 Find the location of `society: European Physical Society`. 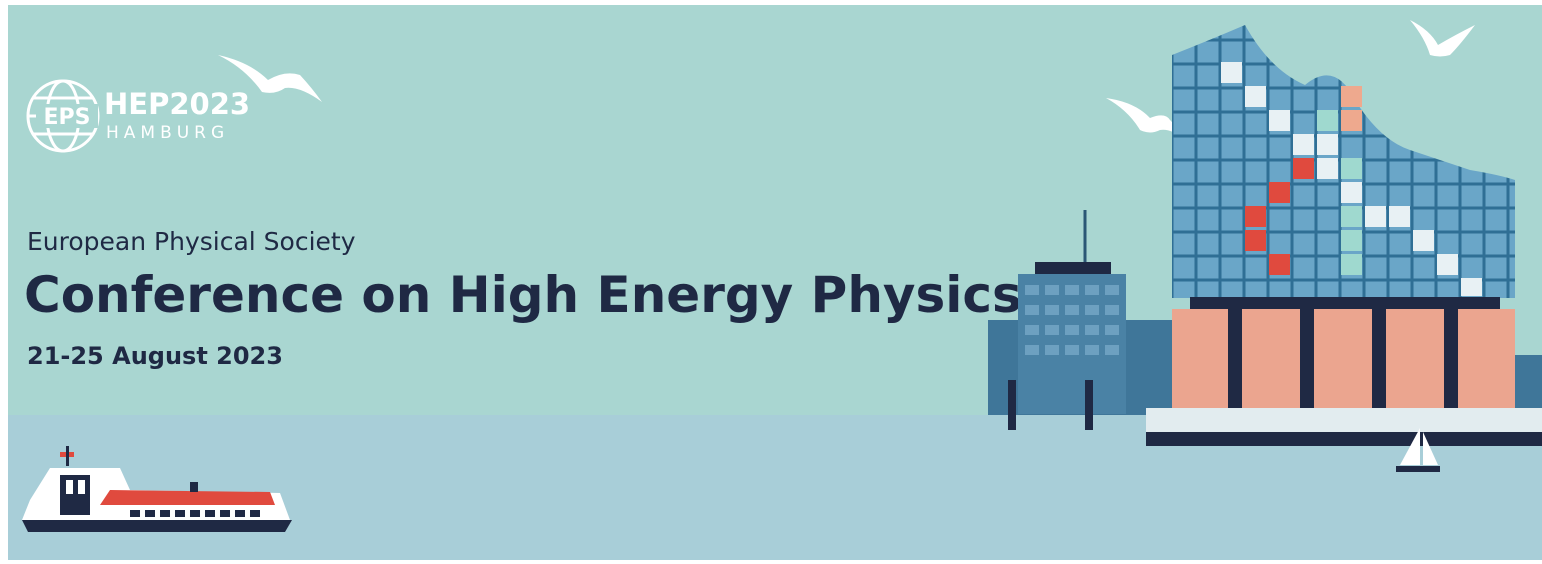

society: European Physical Society is located at coordinates (191, 241).